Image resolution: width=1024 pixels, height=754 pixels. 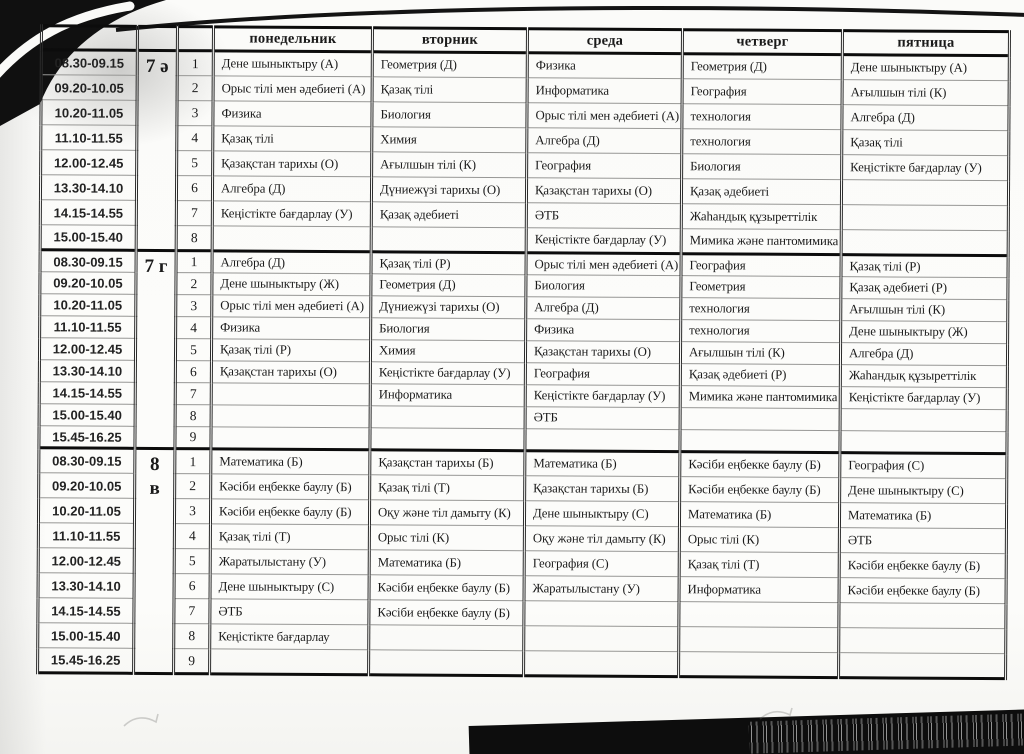 What do you see at coordinates (602, 538) in the screenshot?
I see `subject-cell: Оқу және тіл дамыту (К)` at bounding box center [602, 538].